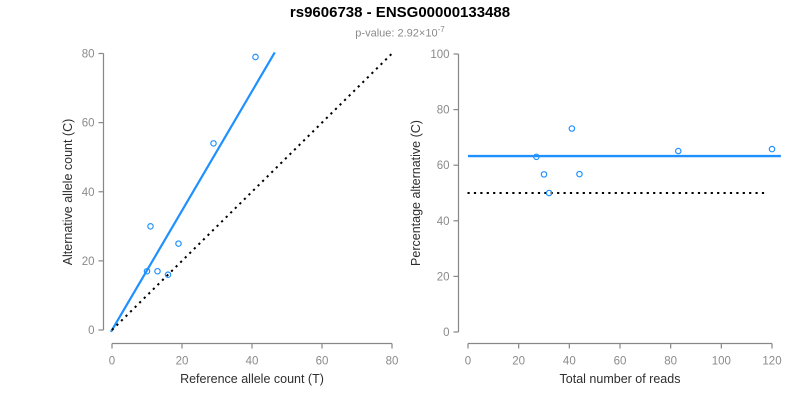 The height and width of the screenshot is (400, 800). What do you see at coordinates (193, 192) in the screenshot?
I see `fit-line` at bounding box center [193, 192].